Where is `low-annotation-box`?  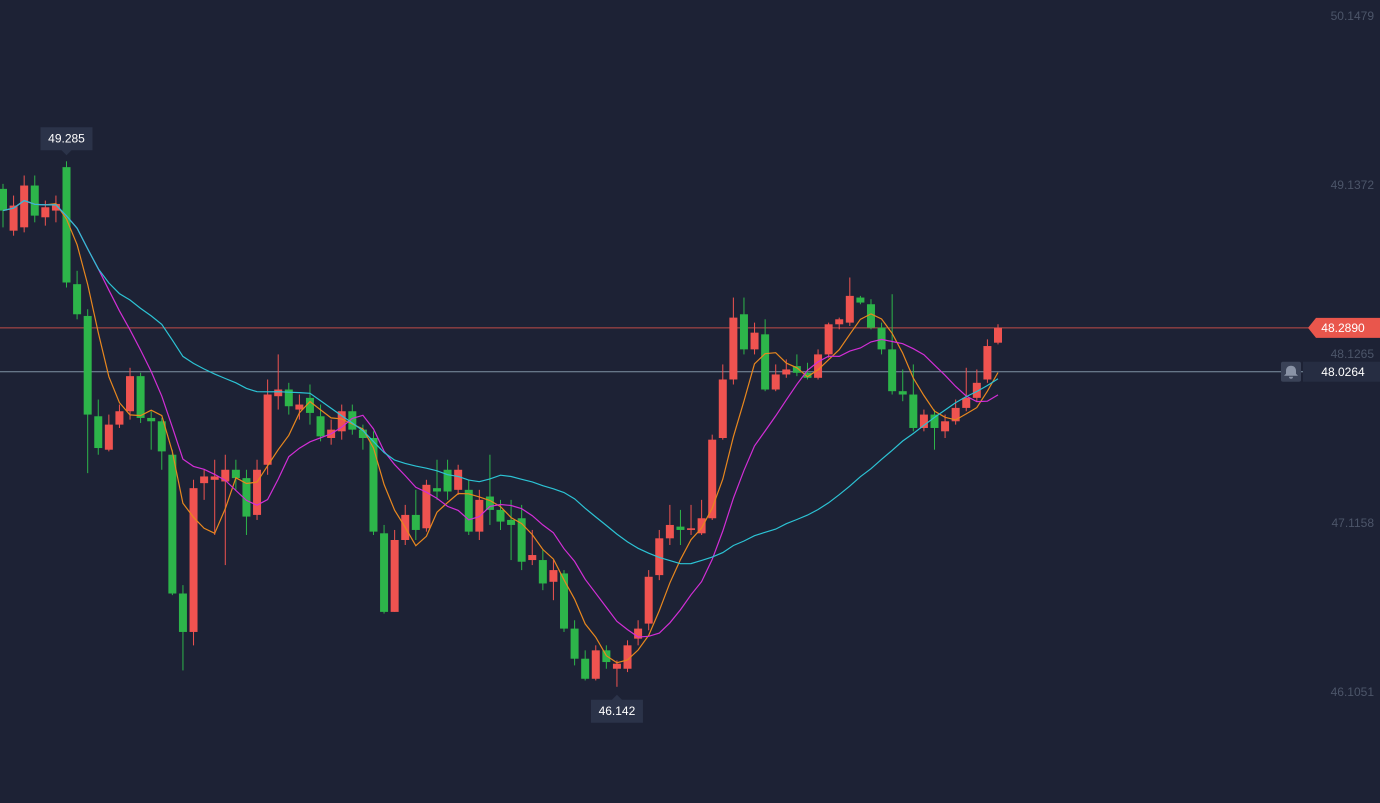 low-annotation-box is located at coordinates (616, 708).